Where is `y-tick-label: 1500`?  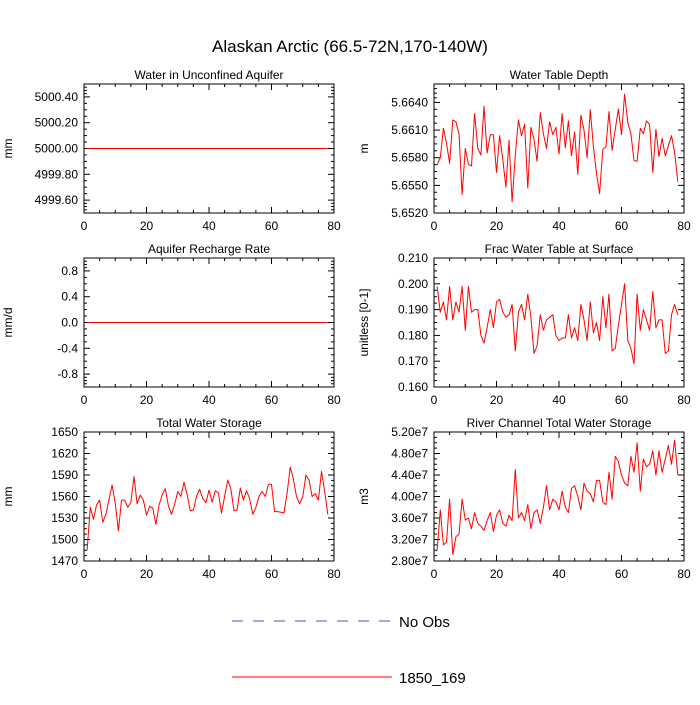 y-tick-label: 1500 is located at coordinates (64, 540).